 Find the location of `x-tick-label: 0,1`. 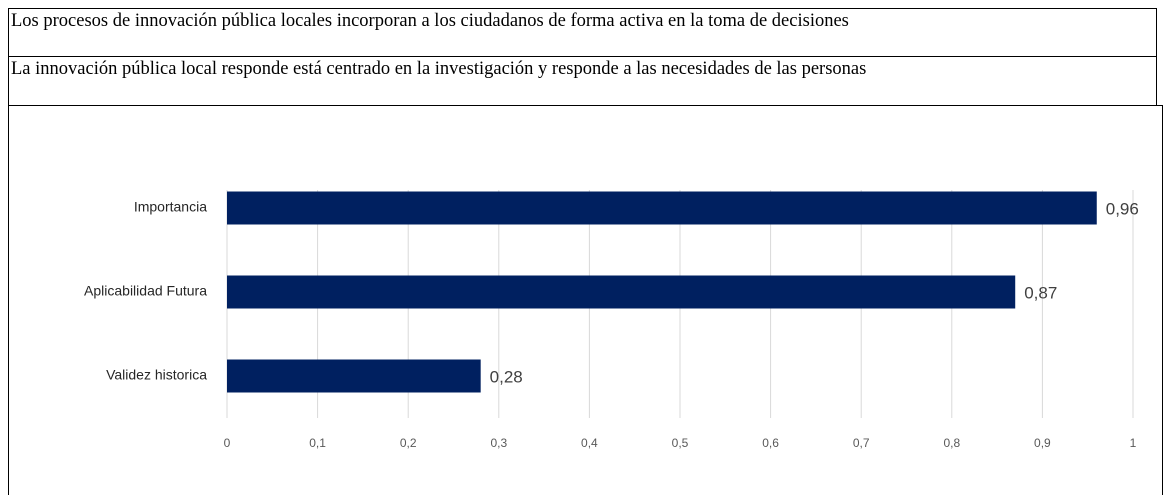

x-tick-label: 0,1 is located at coordinates (317, 443).